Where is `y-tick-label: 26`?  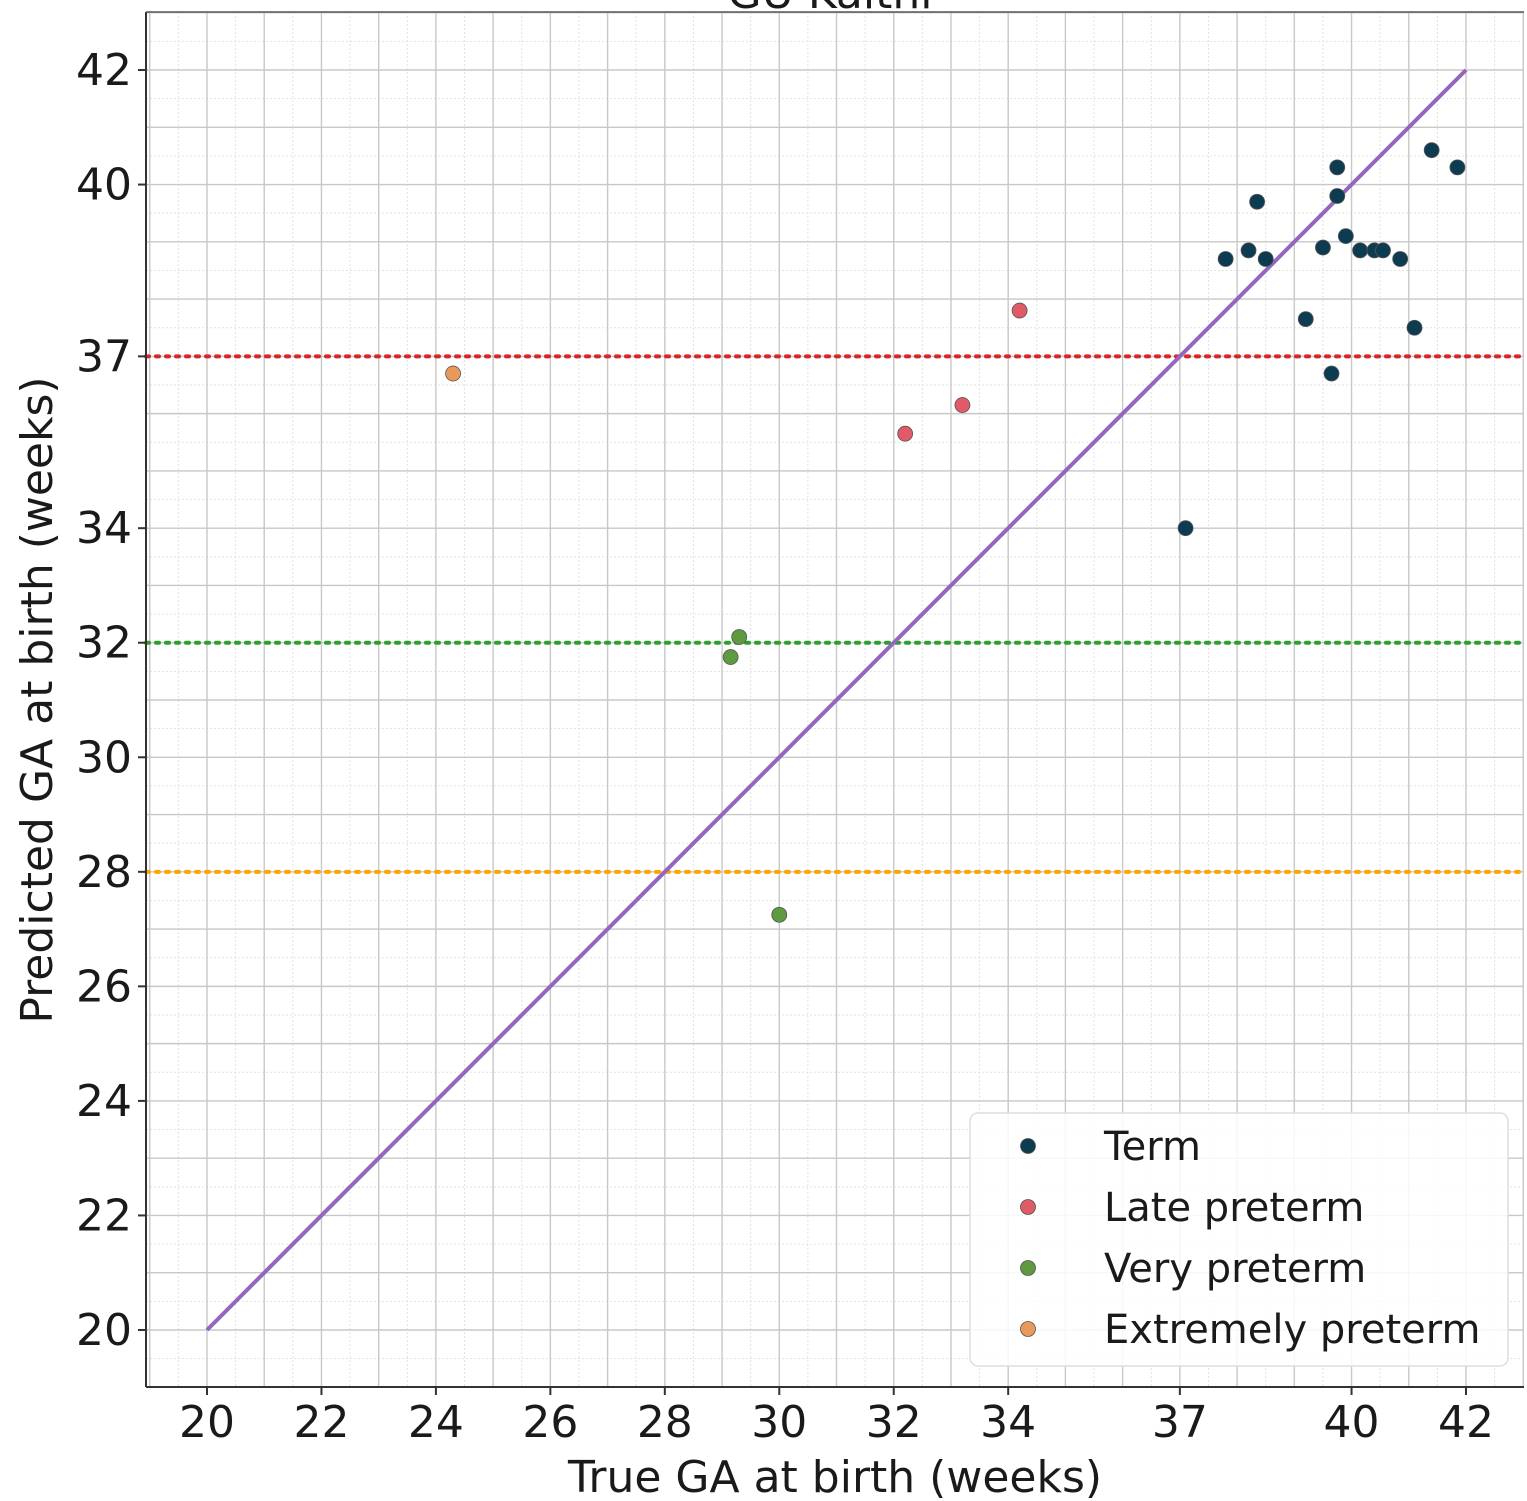 y-tick-label: 26 is located at coordinates (104, 986).